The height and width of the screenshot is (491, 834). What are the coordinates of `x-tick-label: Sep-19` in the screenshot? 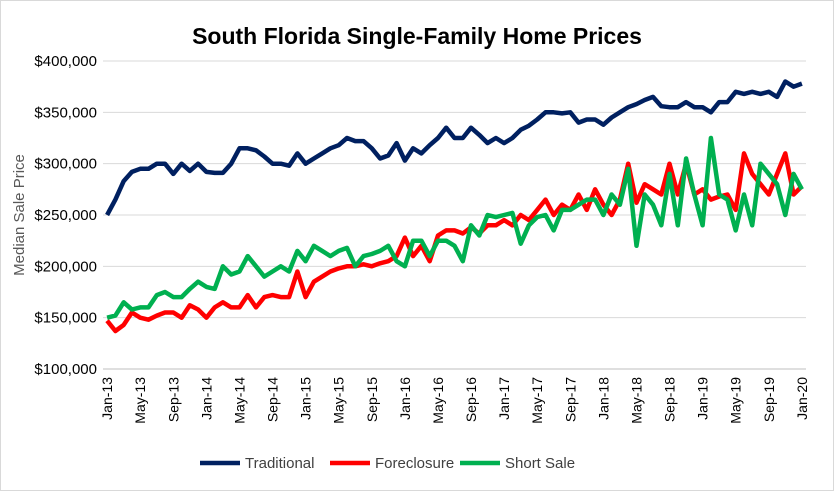 It's located at (769, 399).